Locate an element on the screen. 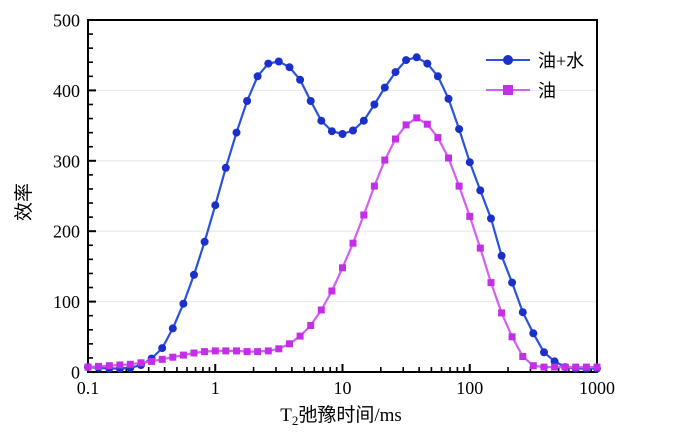 The height and width of the screenshot is (438, 700). circle-marker-icon is located at coordinates (508, 60).